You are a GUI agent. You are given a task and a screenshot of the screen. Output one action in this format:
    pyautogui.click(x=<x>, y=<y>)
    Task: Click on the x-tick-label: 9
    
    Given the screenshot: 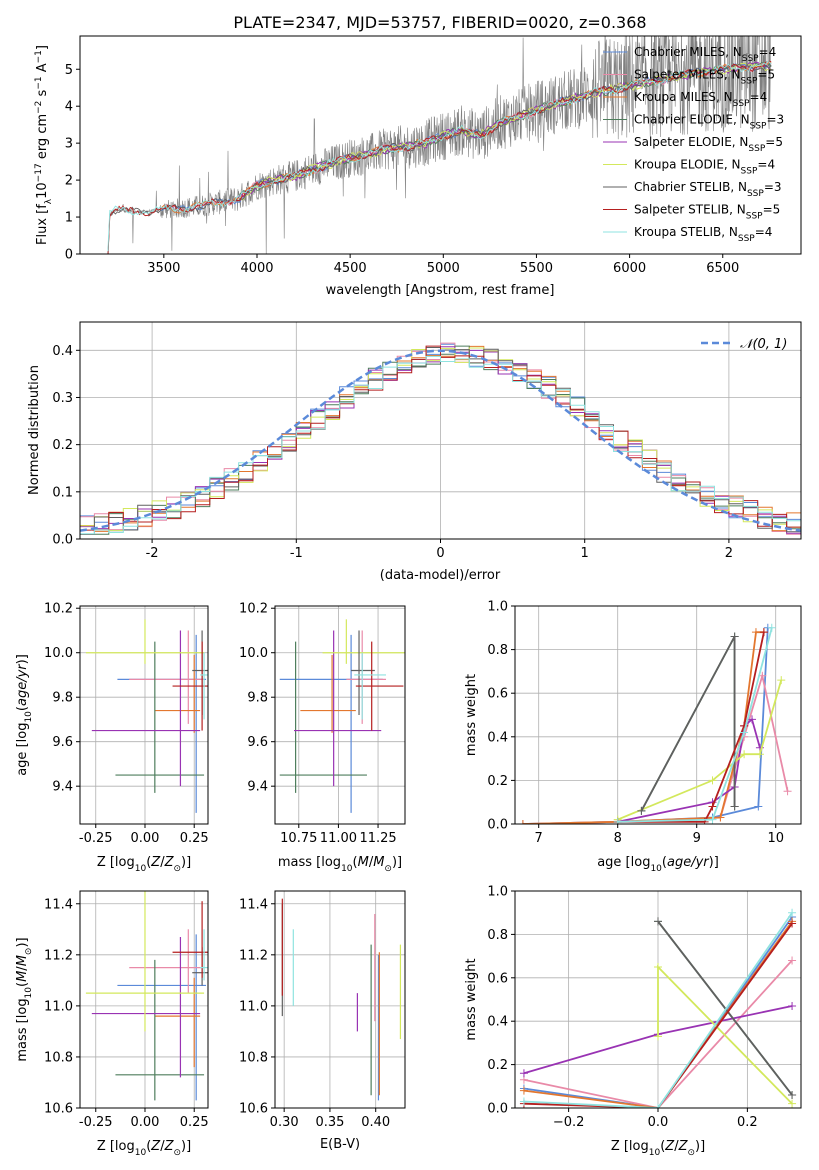 What is the action you would take?
    pyautogui.click(x=697, y=838)
    